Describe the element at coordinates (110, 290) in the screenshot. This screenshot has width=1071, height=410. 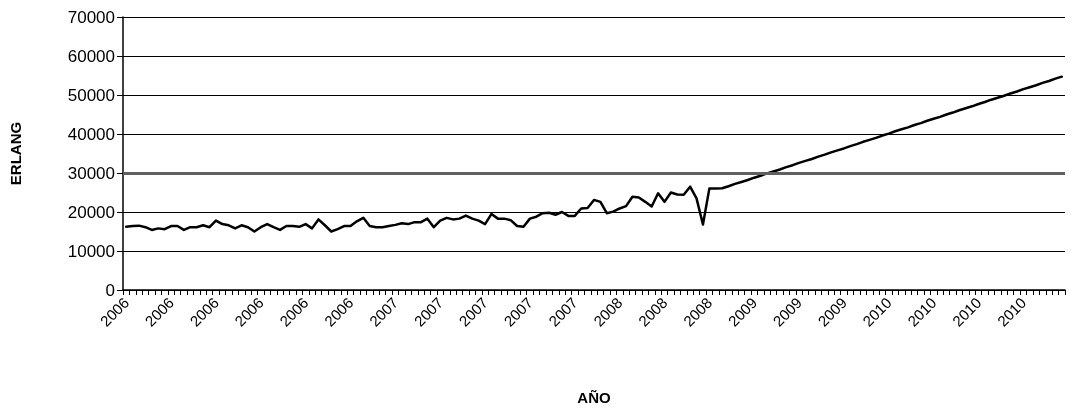
I see `y-tick-label: 0` at that location.